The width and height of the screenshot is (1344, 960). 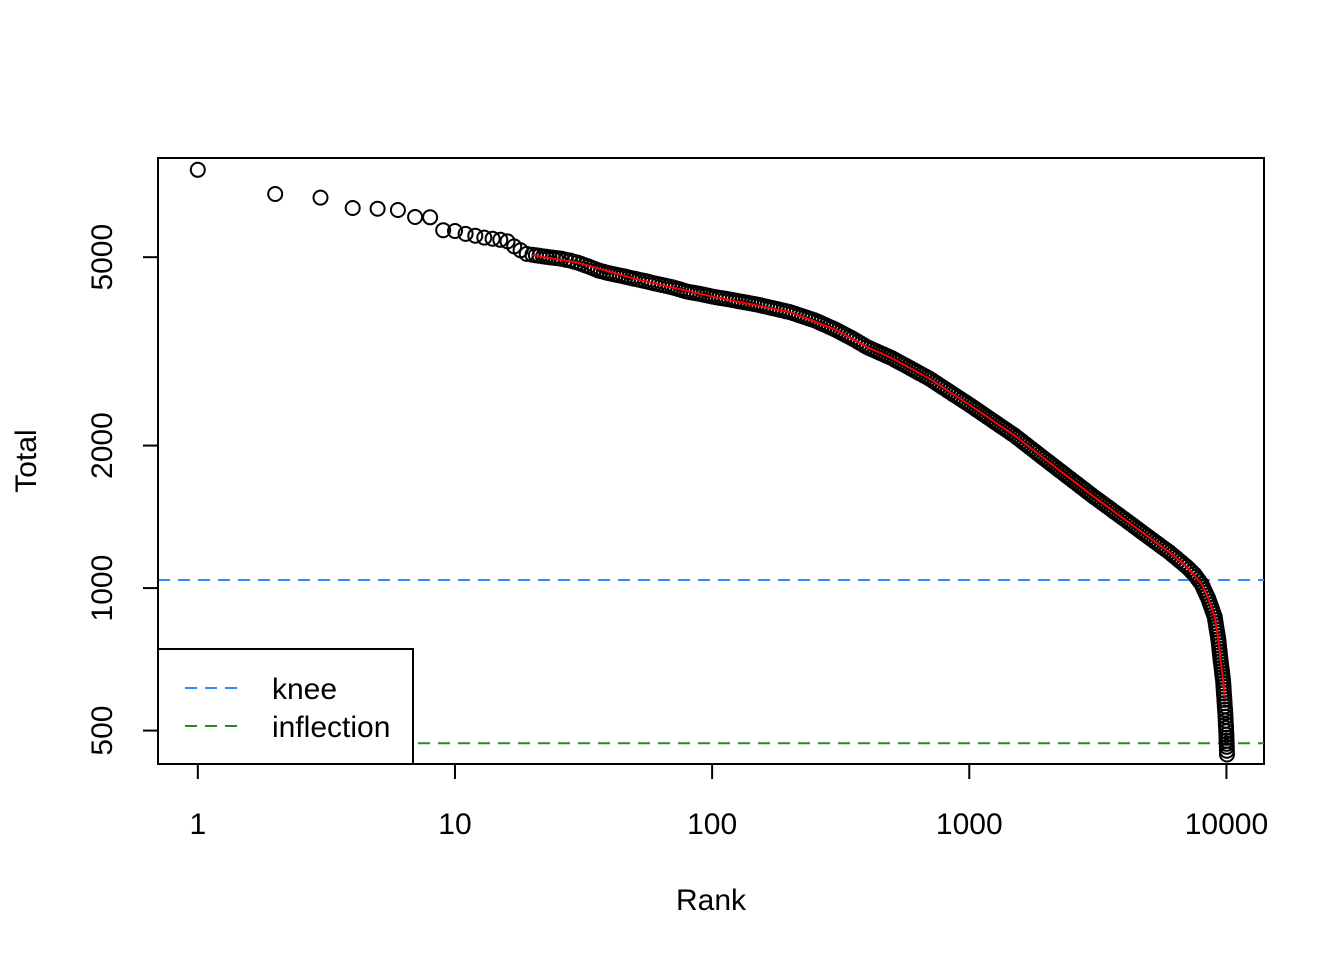 I want to click on legend-box, so click(x=285, y=706).